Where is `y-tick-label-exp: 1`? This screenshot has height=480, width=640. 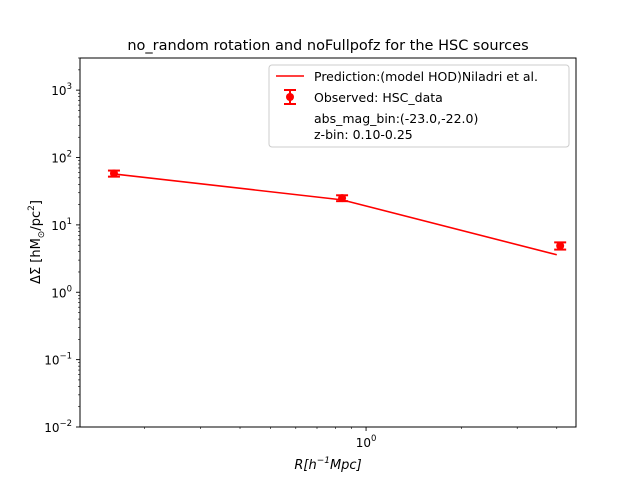 y-tick-label-exp: 1 is located at coordinates (69, 222).